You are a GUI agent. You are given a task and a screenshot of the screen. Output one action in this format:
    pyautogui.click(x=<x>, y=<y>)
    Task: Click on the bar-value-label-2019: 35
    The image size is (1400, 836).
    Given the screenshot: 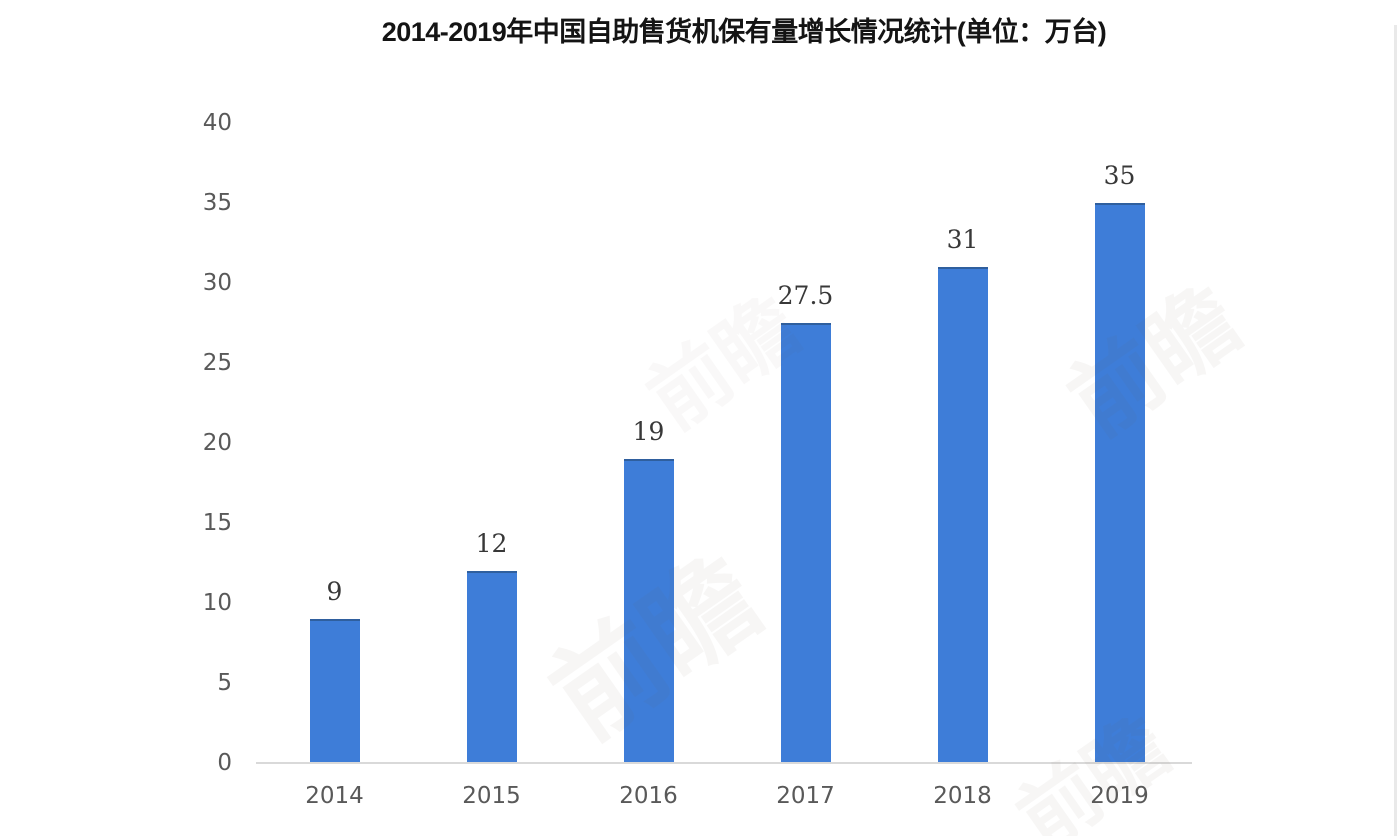 What is the action you would take?
    pyautogui.click(x=1119, y=175)
    